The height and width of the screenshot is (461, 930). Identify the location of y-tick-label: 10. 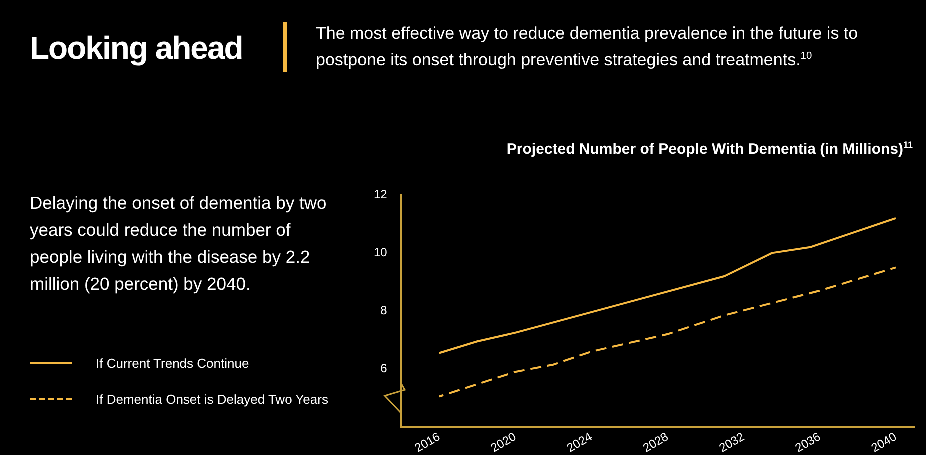
(381, 253).